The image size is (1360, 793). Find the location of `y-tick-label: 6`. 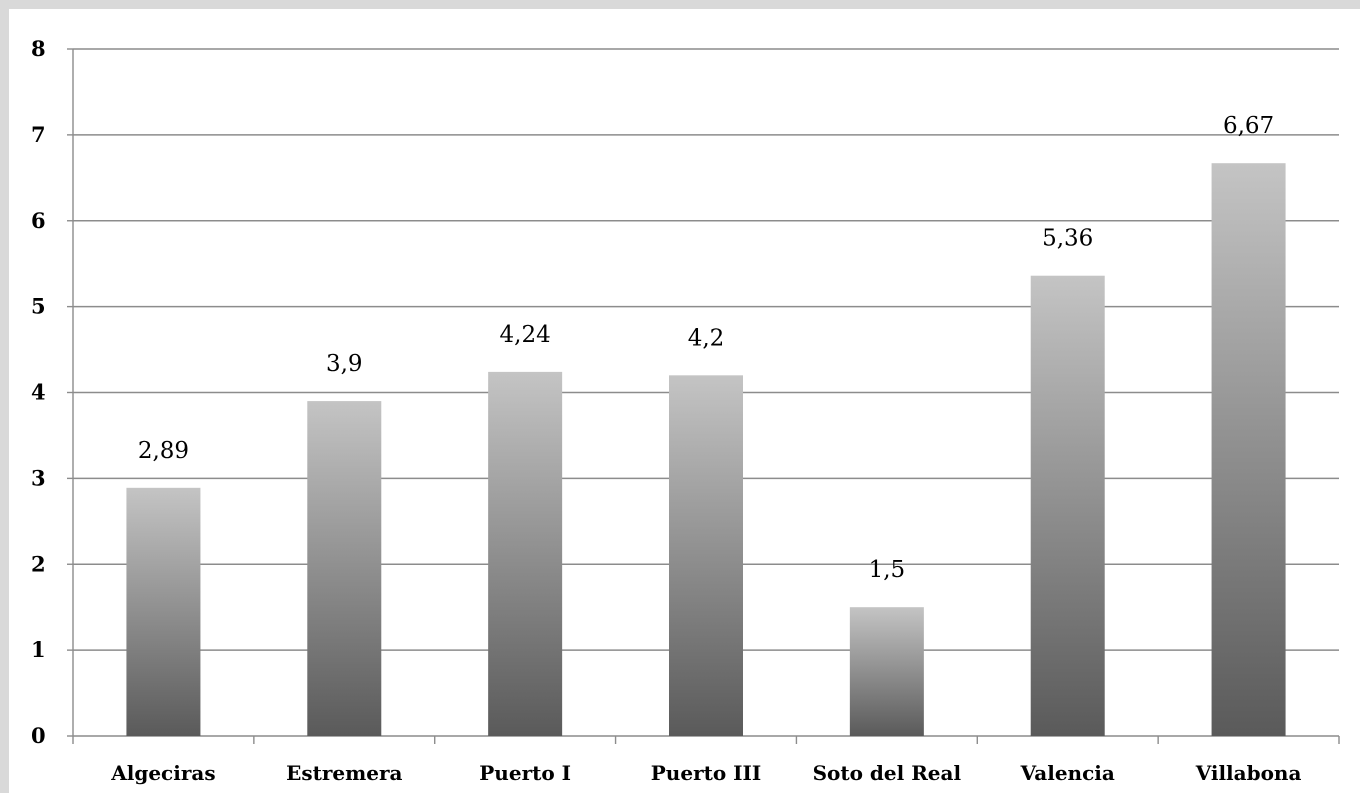

y-tick-label: 6 is located at coordinates (38, 220).